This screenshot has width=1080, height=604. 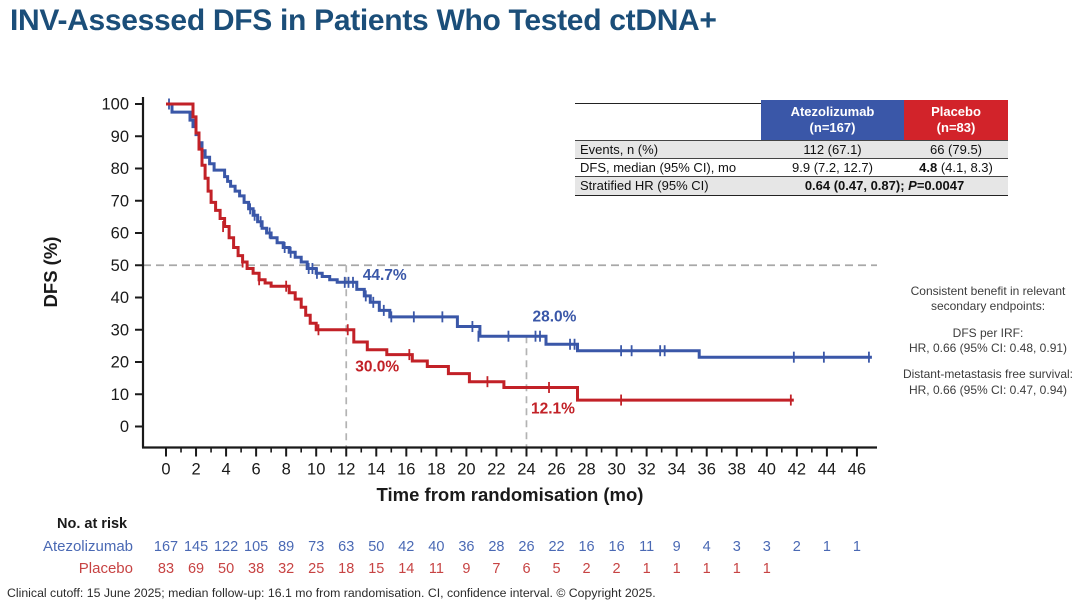 I want to click on svg-text: 38, so click(x=256, y=569).